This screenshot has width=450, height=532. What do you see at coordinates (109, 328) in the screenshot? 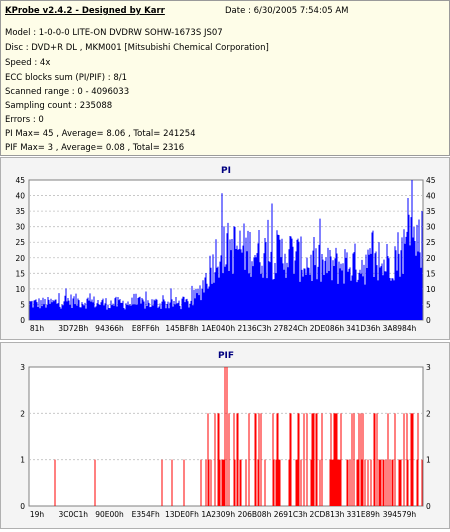
I see `pi-x-tick-label: 94366h` at bounding box center [109, 328].